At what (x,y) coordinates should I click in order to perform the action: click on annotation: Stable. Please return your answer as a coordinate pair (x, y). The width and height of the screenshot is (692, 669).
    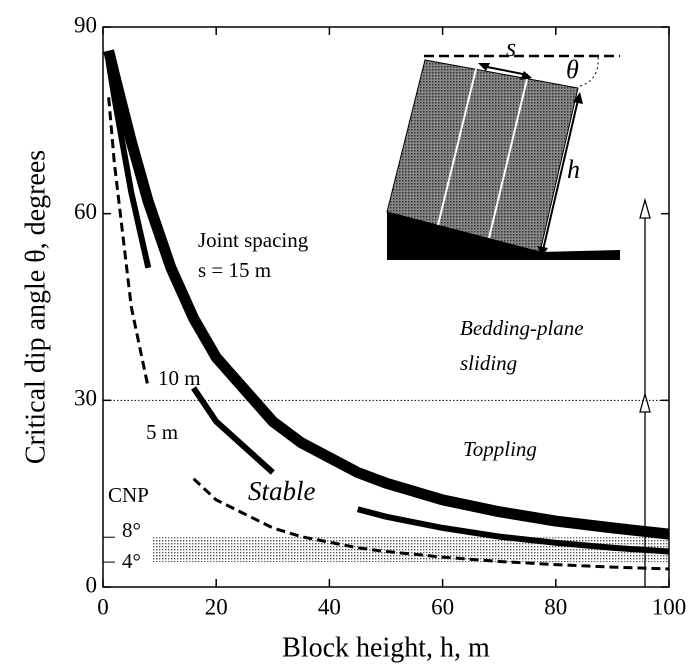
    Looking at the image, I should click on (282, 491).